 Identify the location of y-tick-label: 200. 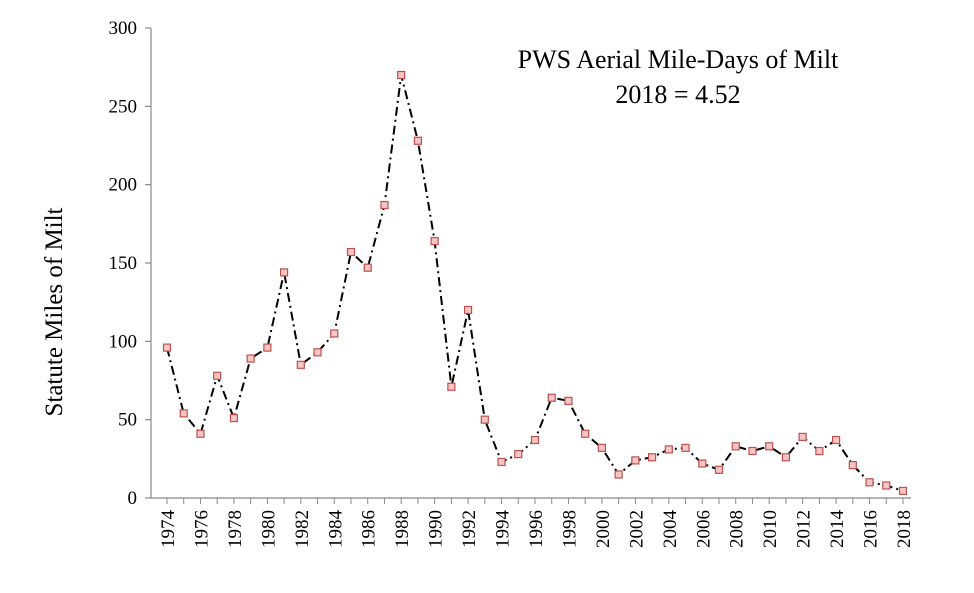
(123, 185).